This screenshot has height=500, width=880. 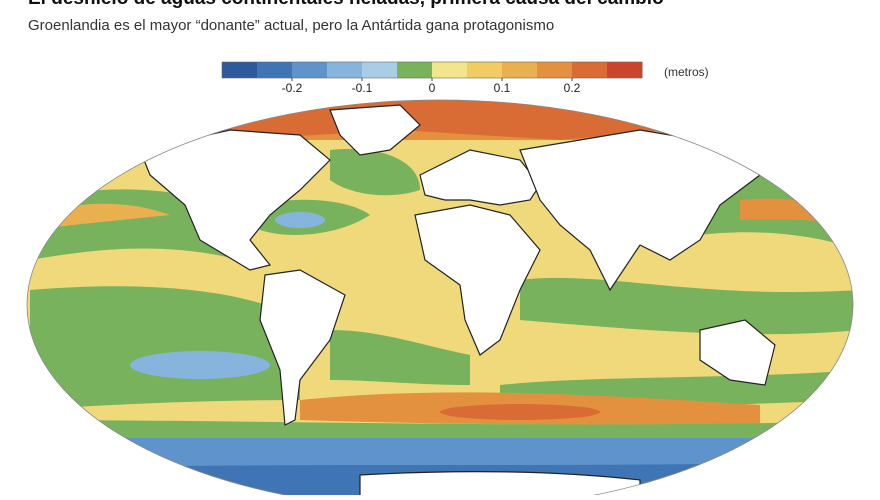 I want to click on colorbar: -0.2 -0.1 0 0.1 0.2, so click(x=432, y=78).